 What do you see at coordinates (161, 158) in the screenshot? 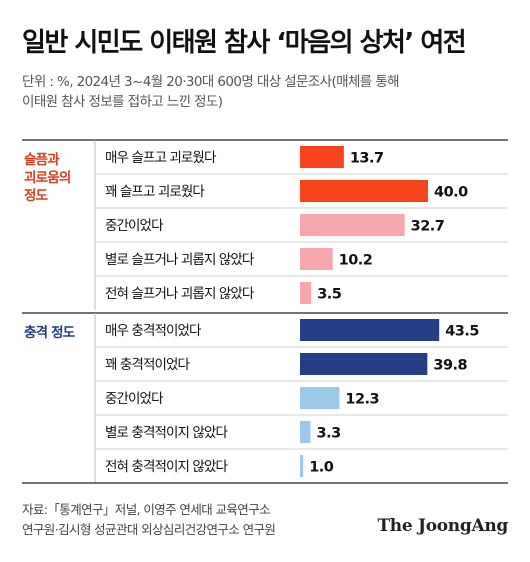
I see `category-label: 매우 슬프고 괴로웠다` at bounding box center [161, 158].